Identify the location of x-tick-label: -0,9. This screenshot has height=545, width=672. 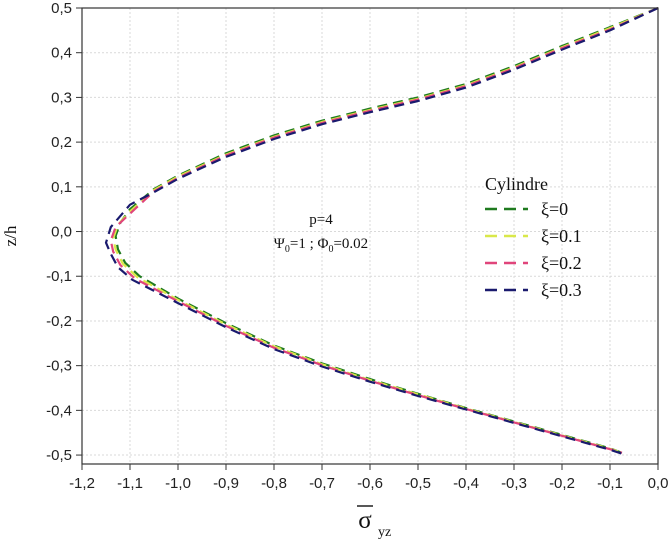
(226, 483).